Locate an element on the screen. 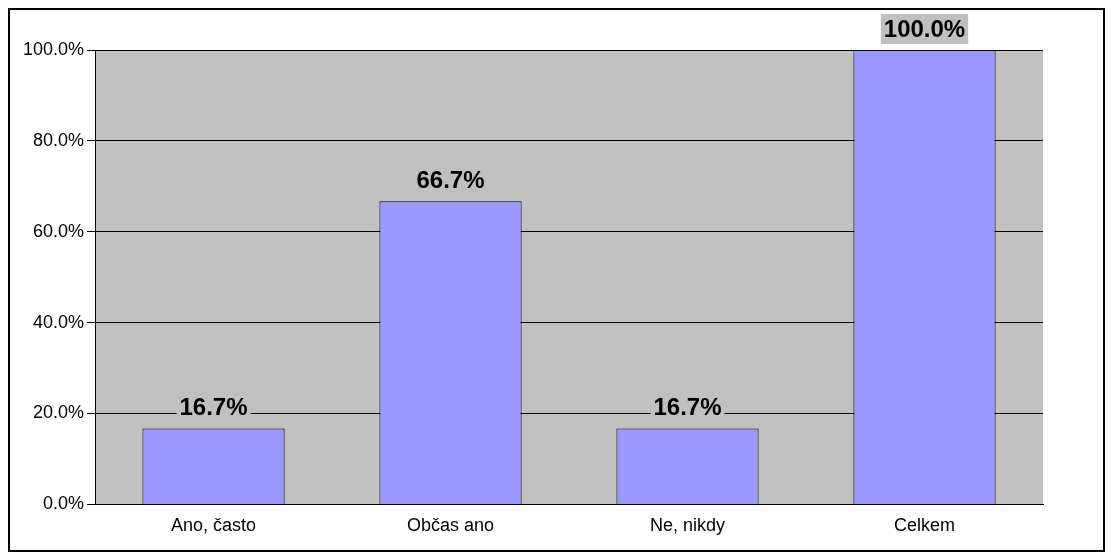 Image resolution: width=1111 pixels, height=558 pixels. x-tick-label: Ne, nikdy is located at coordinates (687, 525).